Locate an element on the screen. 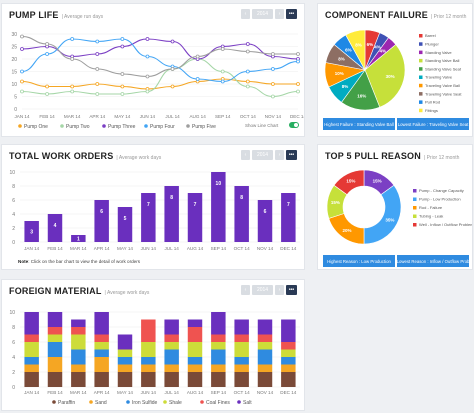 The image size is (474, 413). series-line-pump-one is located at coordinates (159, 84).